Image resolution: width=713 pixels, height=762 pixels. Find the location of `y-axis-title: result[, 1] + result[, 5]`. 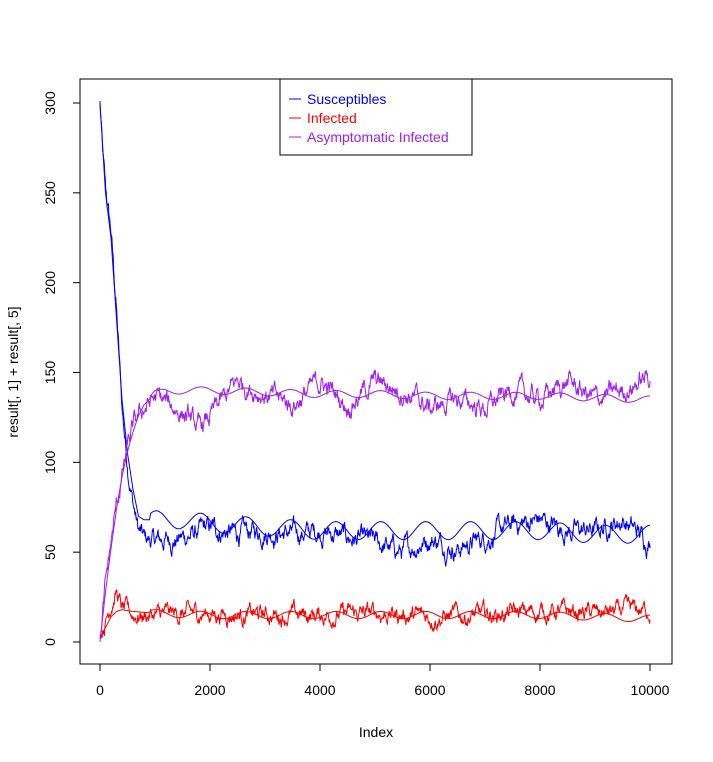

y-axis-title: result[, 1] + result[, 5] is located at coordinates (13, 371).